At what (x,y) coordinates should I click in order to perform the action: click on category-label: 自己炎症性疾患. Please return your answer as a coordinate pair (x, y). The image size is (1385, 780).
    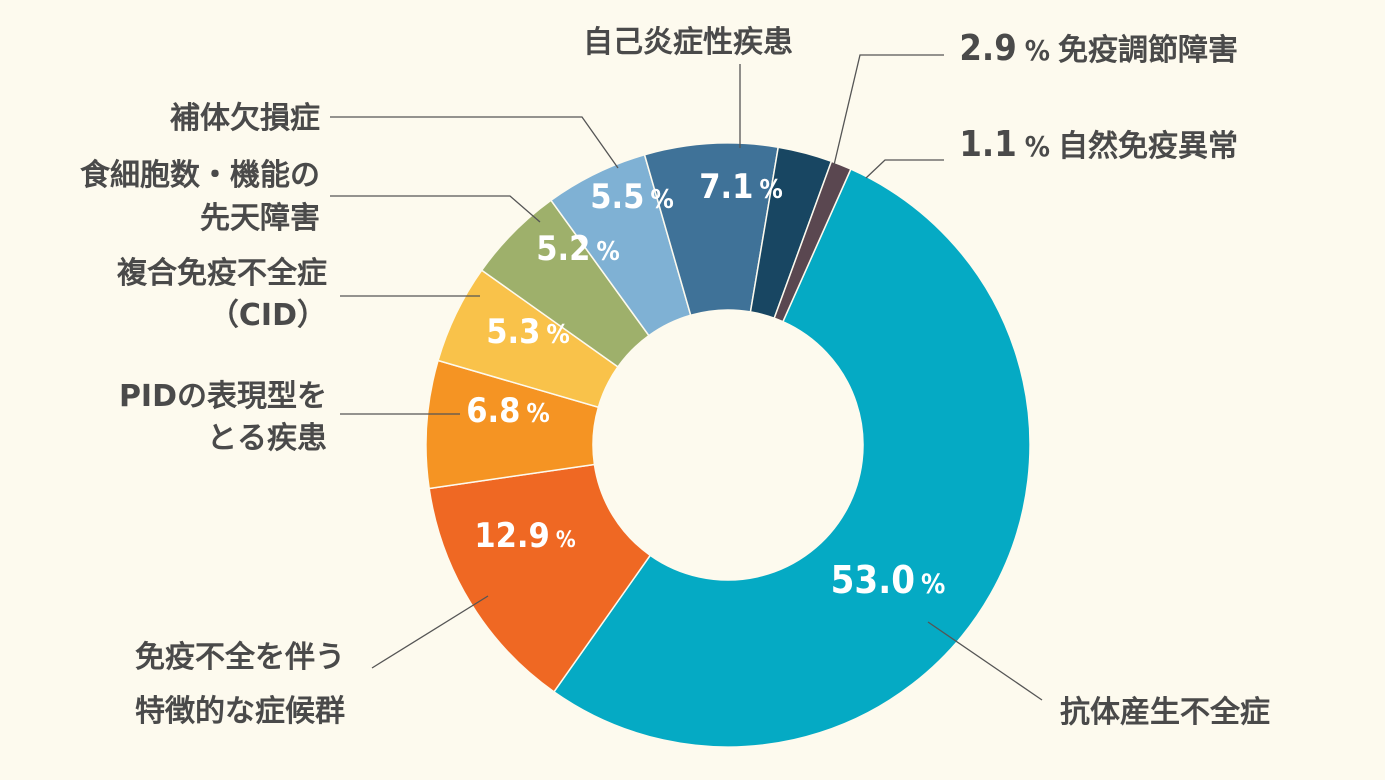
    Looking at the image, I should click on (688, 42).